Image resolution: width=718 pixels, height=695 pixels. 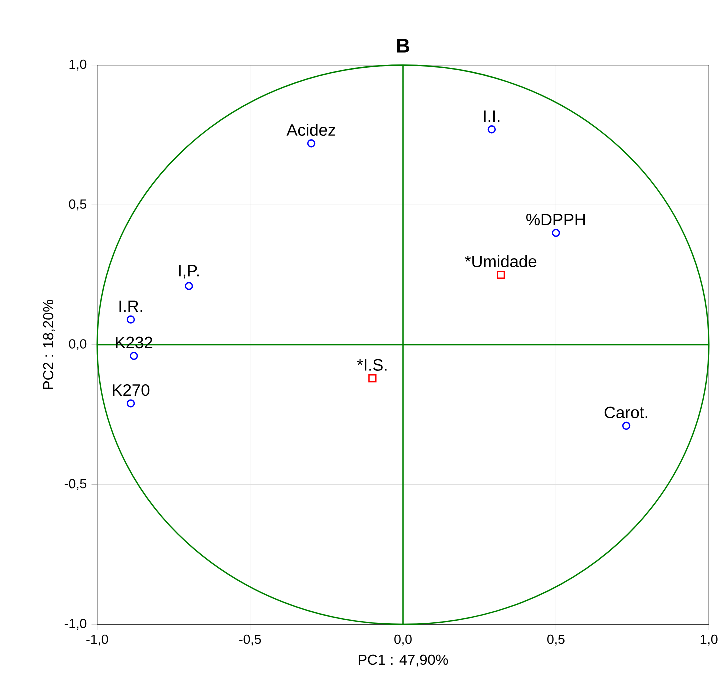 I want to click on annotation: *I.S., so click(x=372, y=365).